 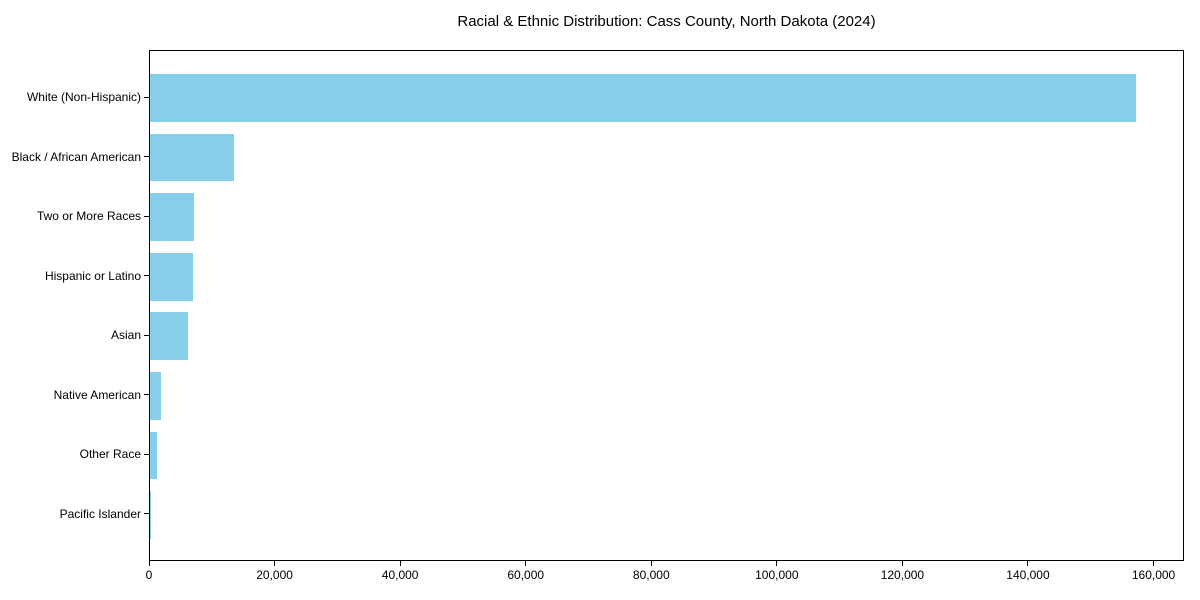 What do you see at coordinates (97, 394) in the screenshot?
I see `y-tick-label: Native American` at bounding box center [97, 394].